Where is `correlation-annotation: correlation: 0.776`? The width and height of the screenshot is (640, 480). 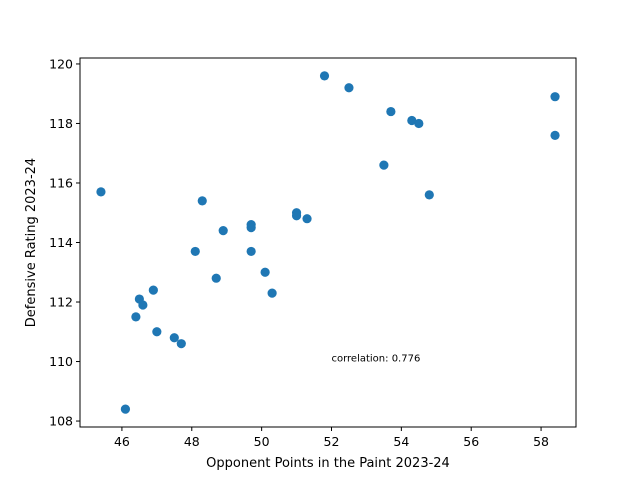
correlation-annotation: correlation: 0.776 is located at coordinates (375, 359).